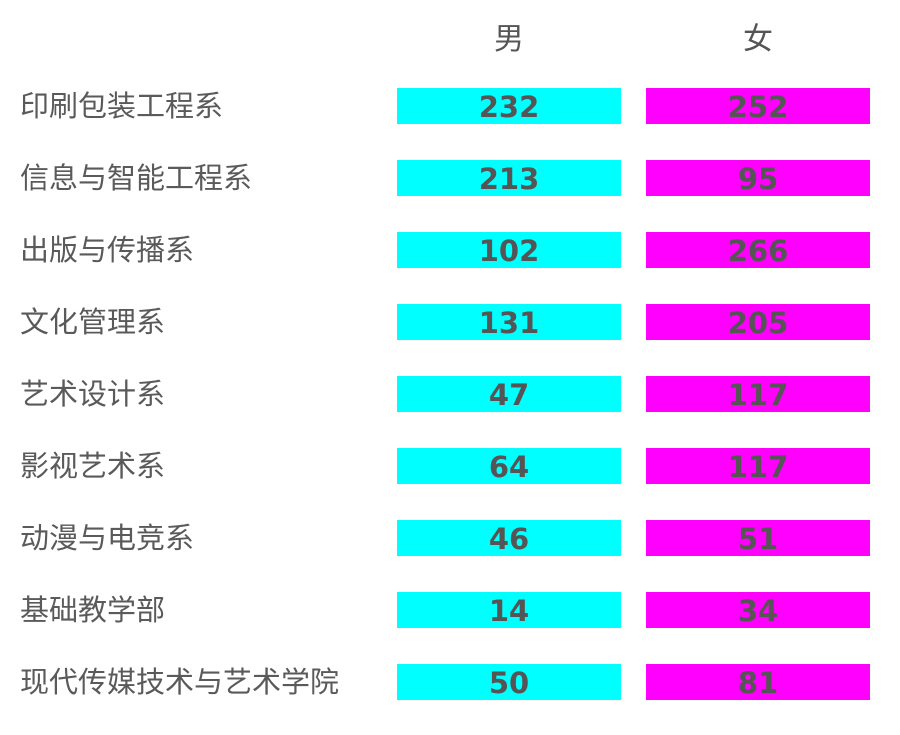 This screenshot has height=735, width=900. Describe the element at coordinates (136, 178) in the screenshot. I see `row-label: 信息与智能工程系` at that location.